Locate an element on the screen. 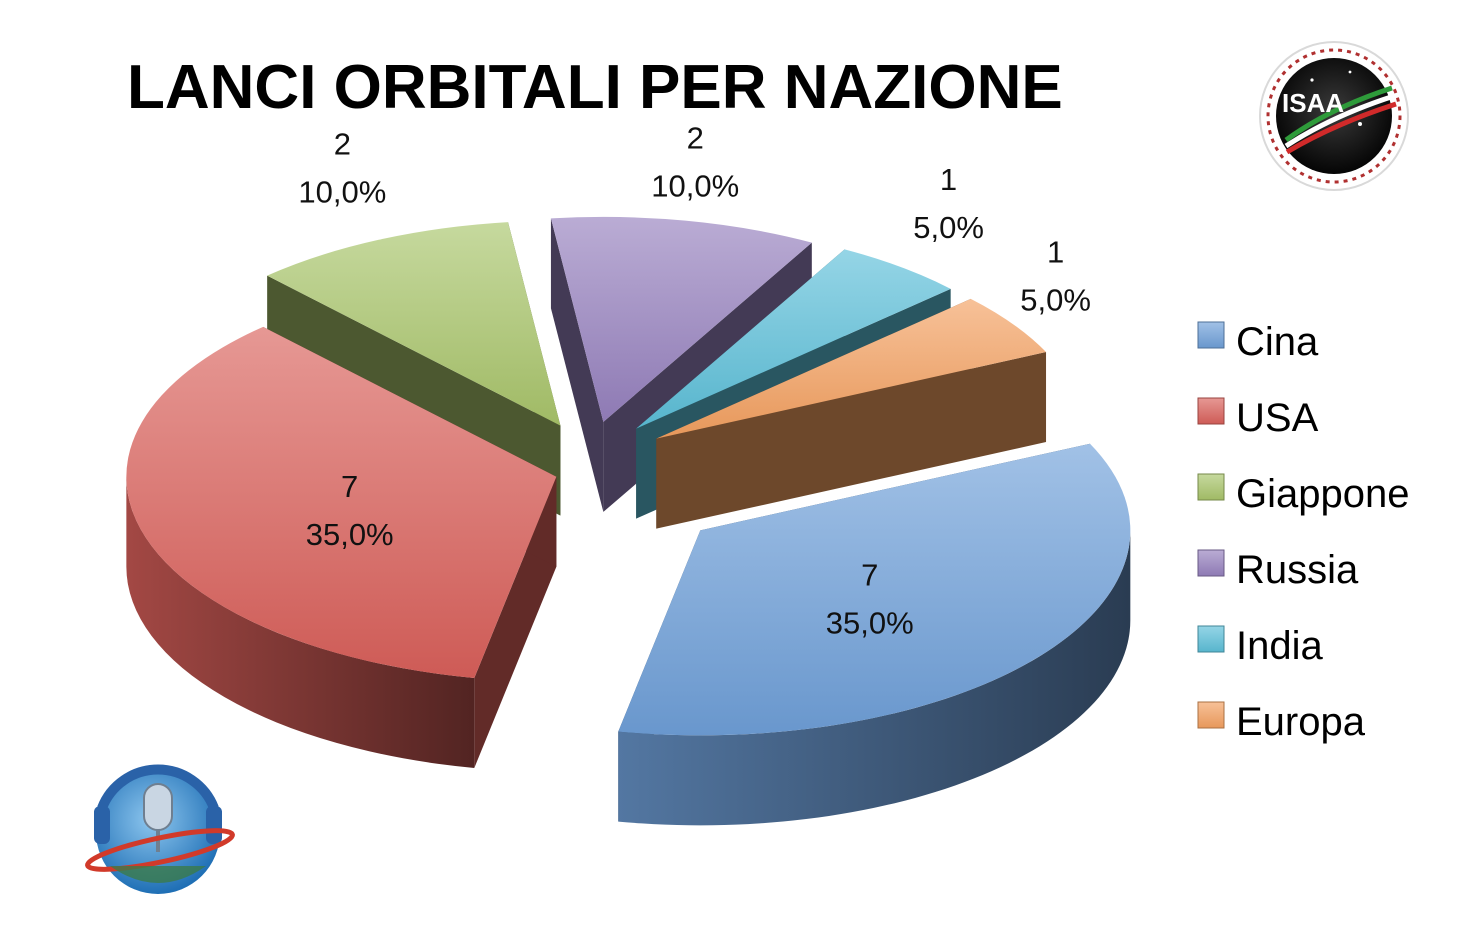 The width and height of the screenshot is (1476, 952). isaa-logo: ISAA is located at coordinates (1334, 116).